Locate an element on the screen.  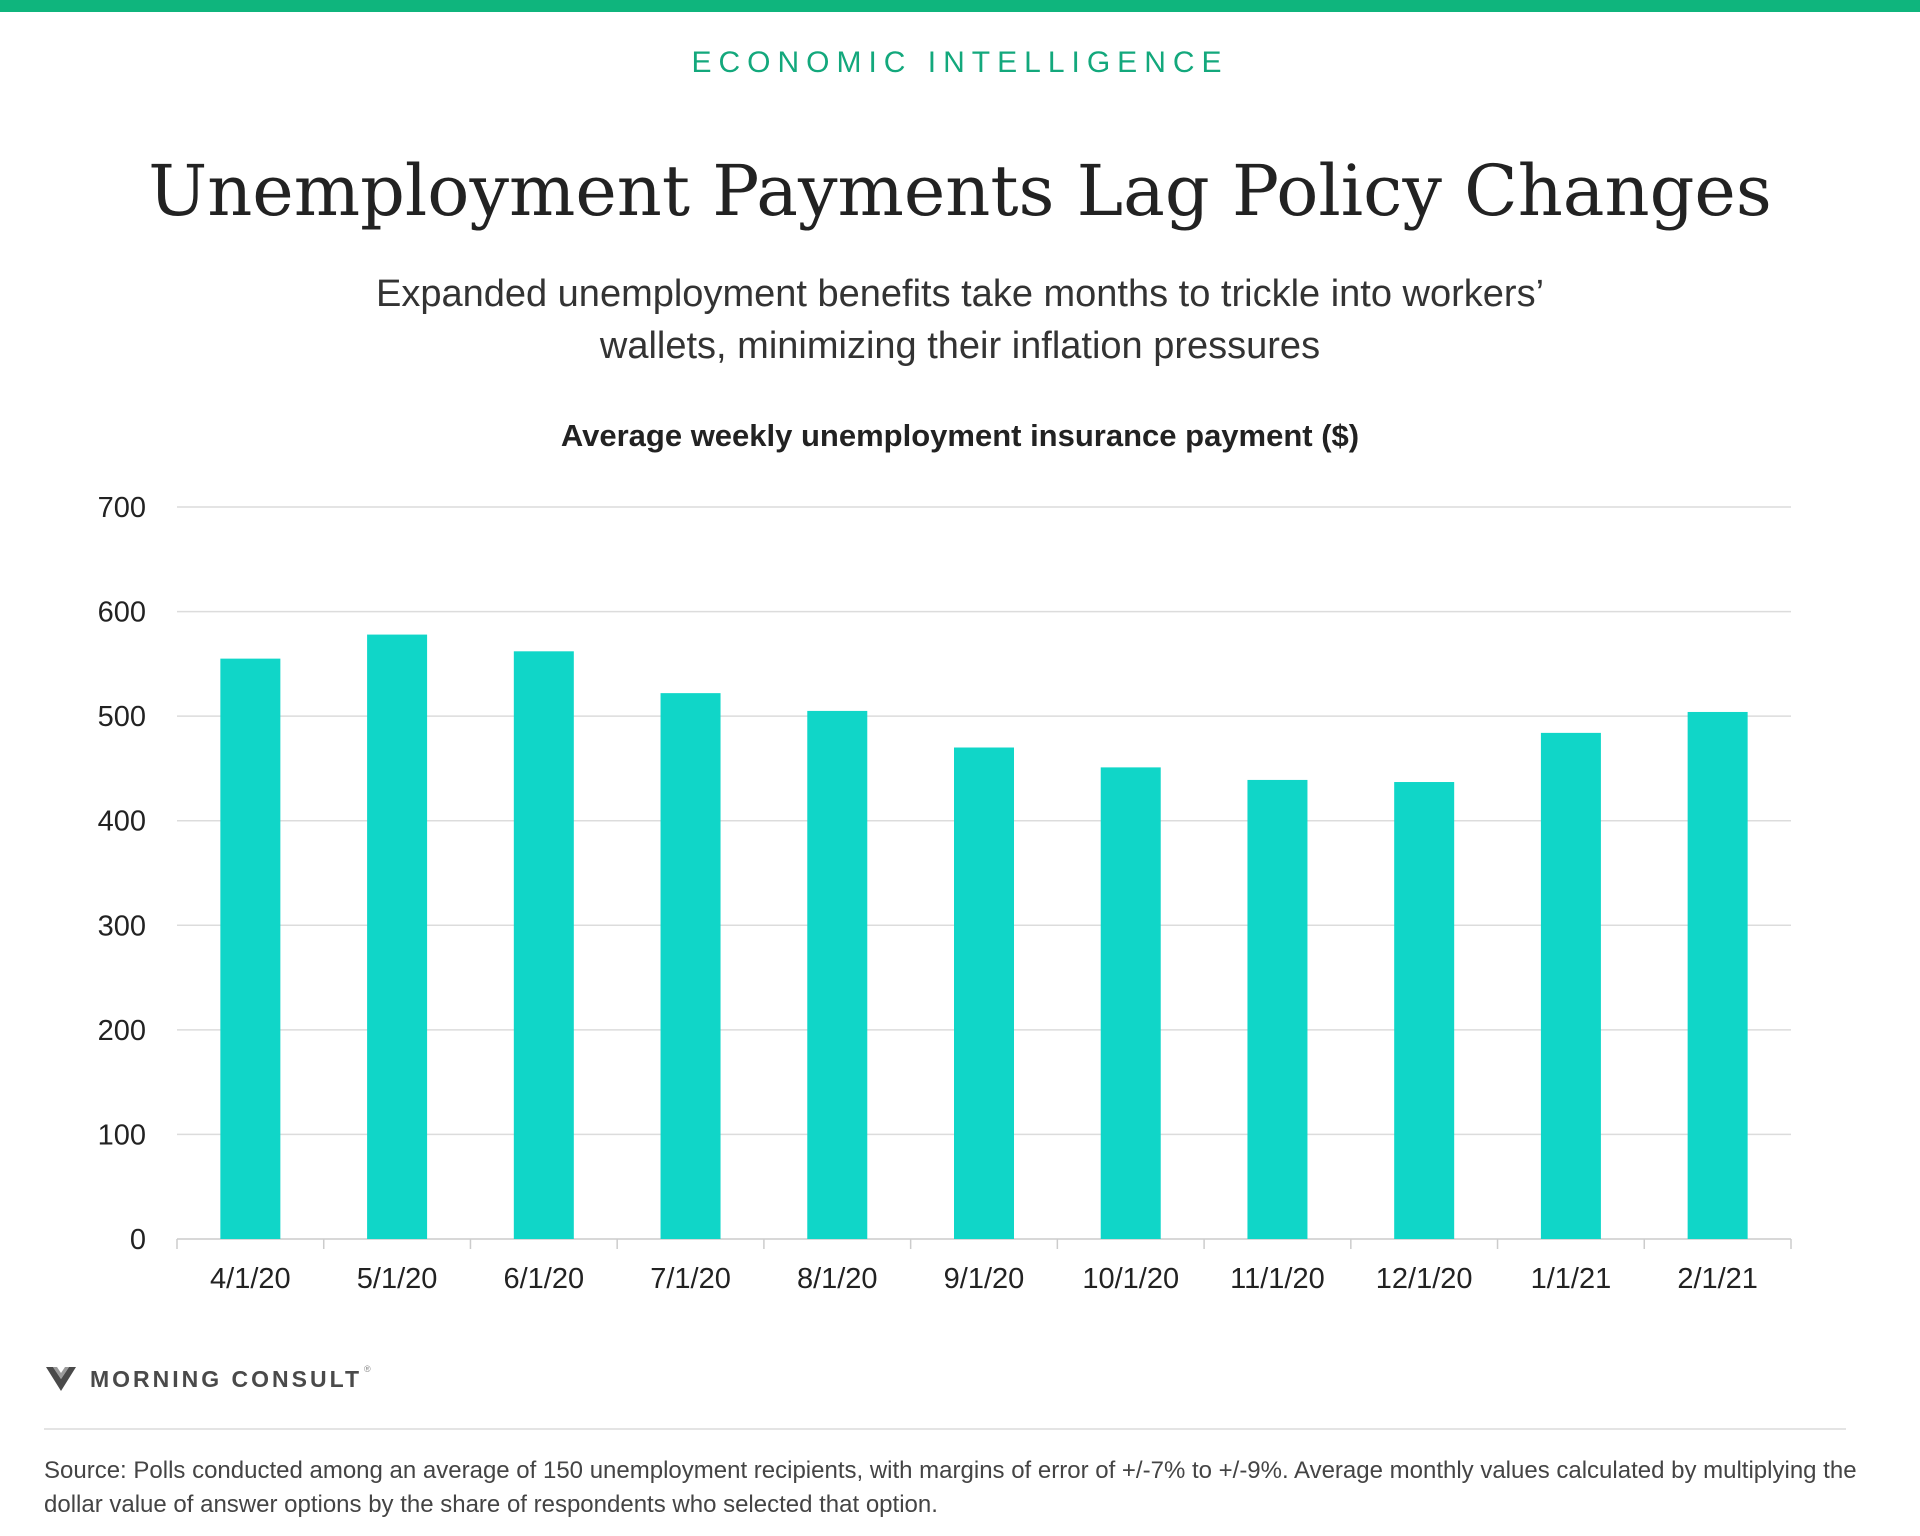
x-tick-label: 12/1/20 is located at coordinates (1424, 1279).